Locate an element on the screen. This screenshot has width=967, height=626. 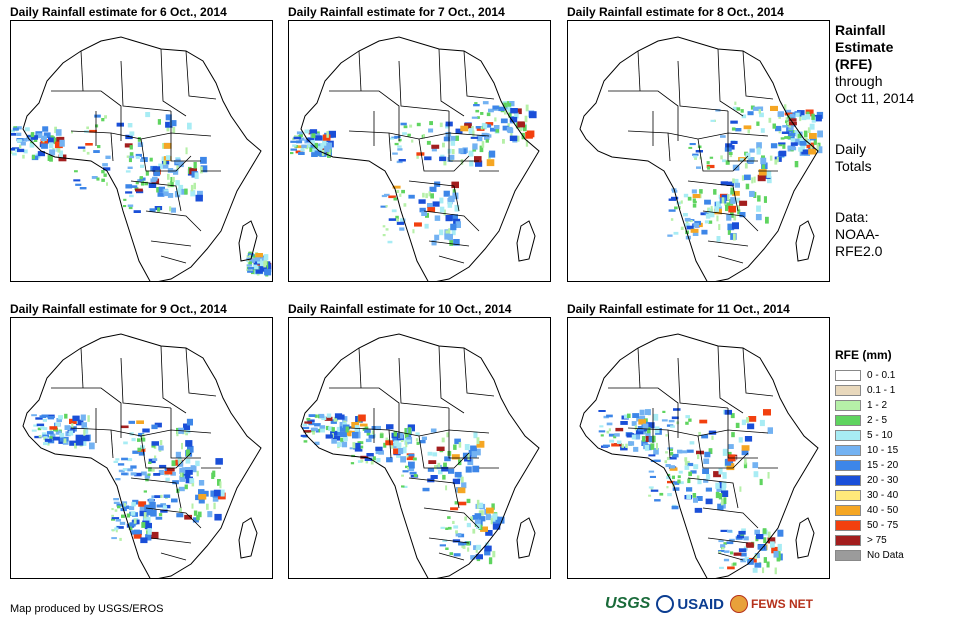
map-panel-oct-6: Daily Rainfall estimate for 6 Oct., 2014 is located at coordinates (141, 144).